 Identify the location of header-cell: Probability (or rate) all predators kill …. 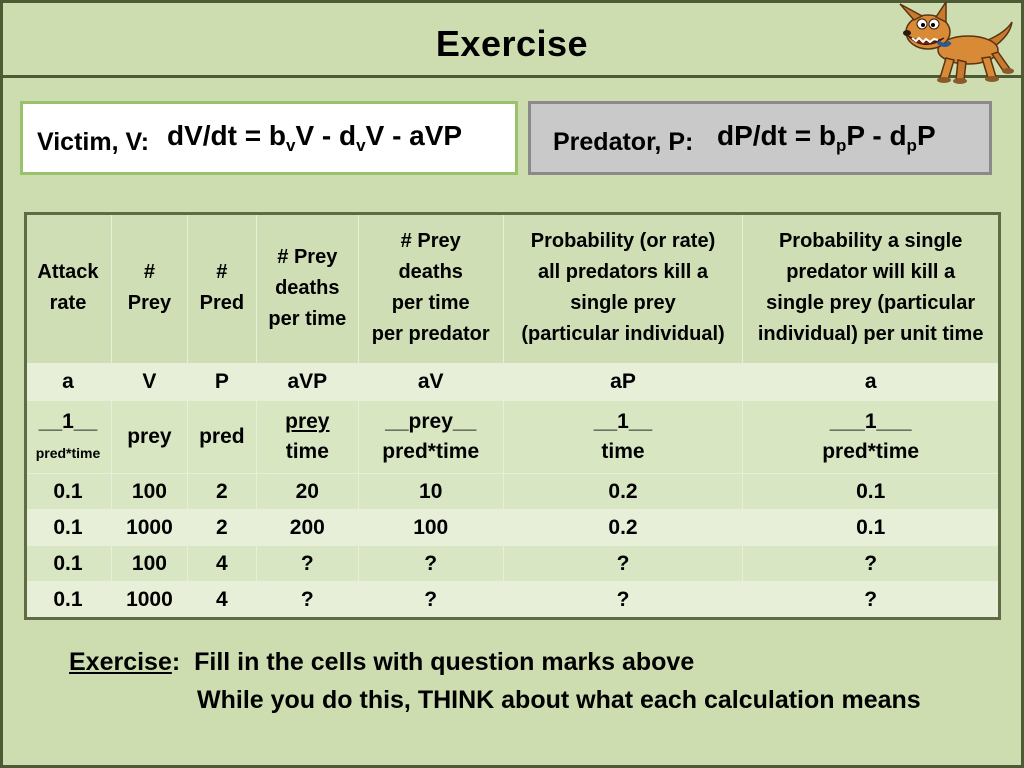
(623, 288).